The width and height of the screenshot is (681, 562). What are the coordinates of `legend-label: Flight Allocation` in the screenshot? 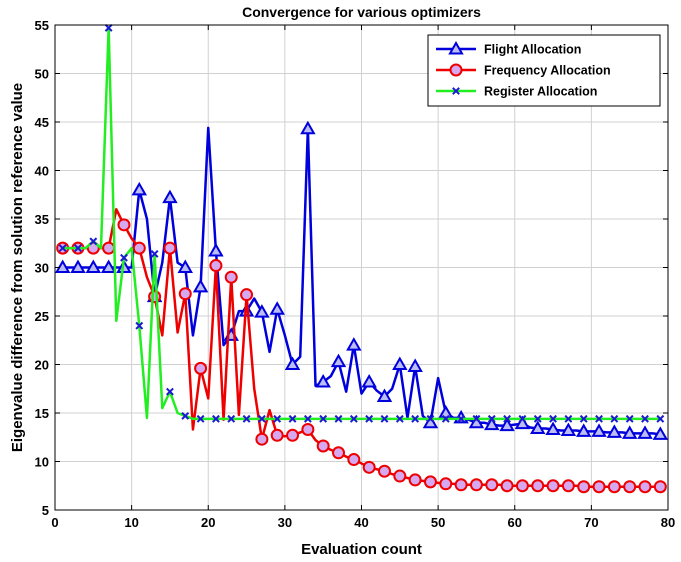 It's located at (532, 50).